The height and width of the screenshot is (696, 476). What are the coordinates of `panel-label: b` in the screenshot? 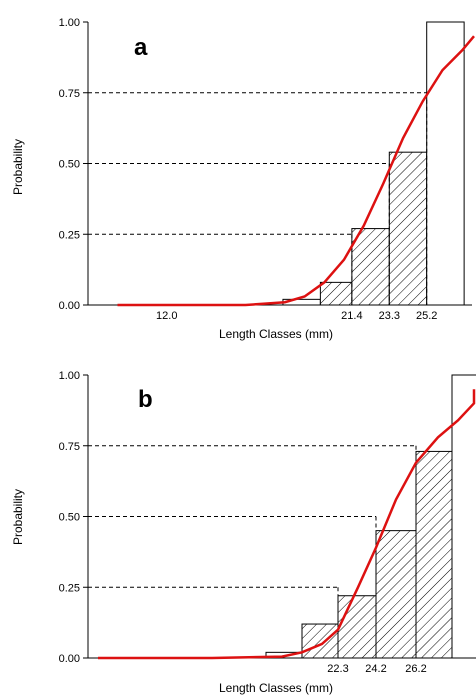 It's located at (145, 399).